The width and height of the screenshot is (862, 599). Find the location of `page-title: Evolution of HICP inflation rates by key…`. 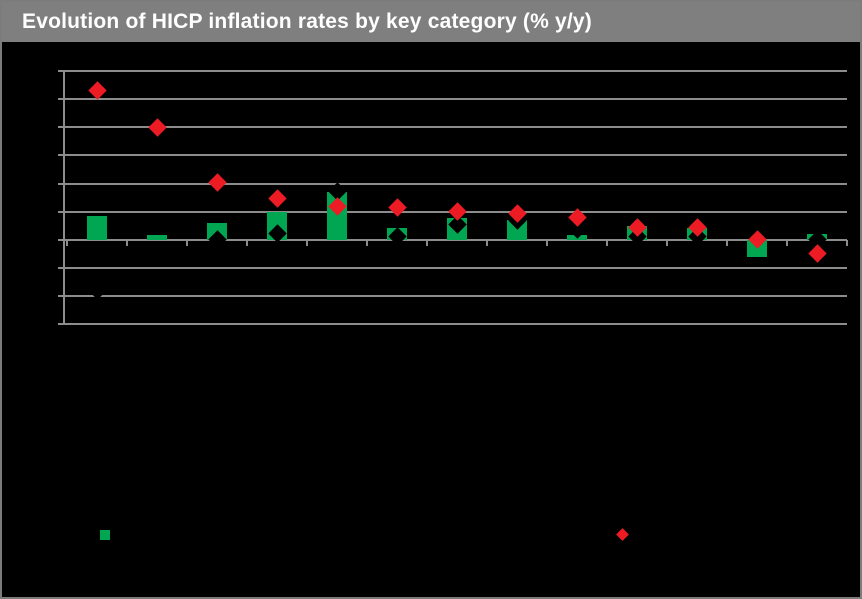

page-title: Evolution of HICP inflation rates by key… is located at coordinates (307, 21).